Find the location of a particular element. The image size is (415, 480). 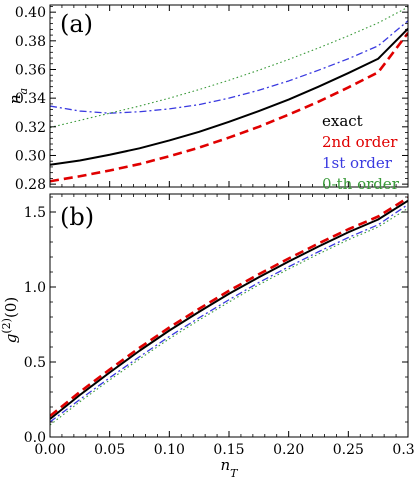

y-tick-label: 0.0 is located at coordinates (35, 438).